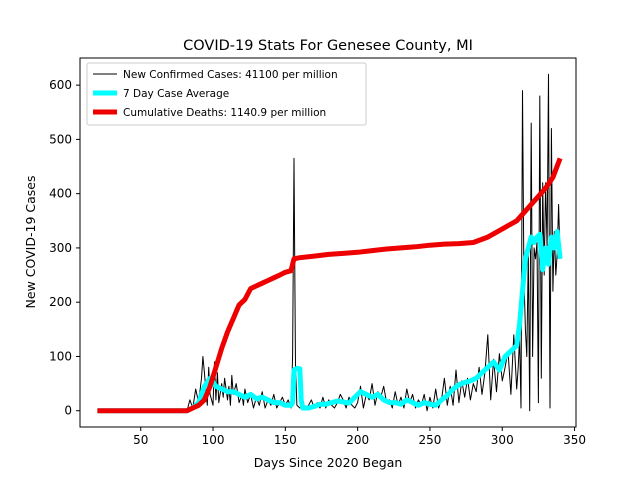 The height and width of the screenshot is (480, 640). I want to click on x-tick-label: 200, so click(357, 440).